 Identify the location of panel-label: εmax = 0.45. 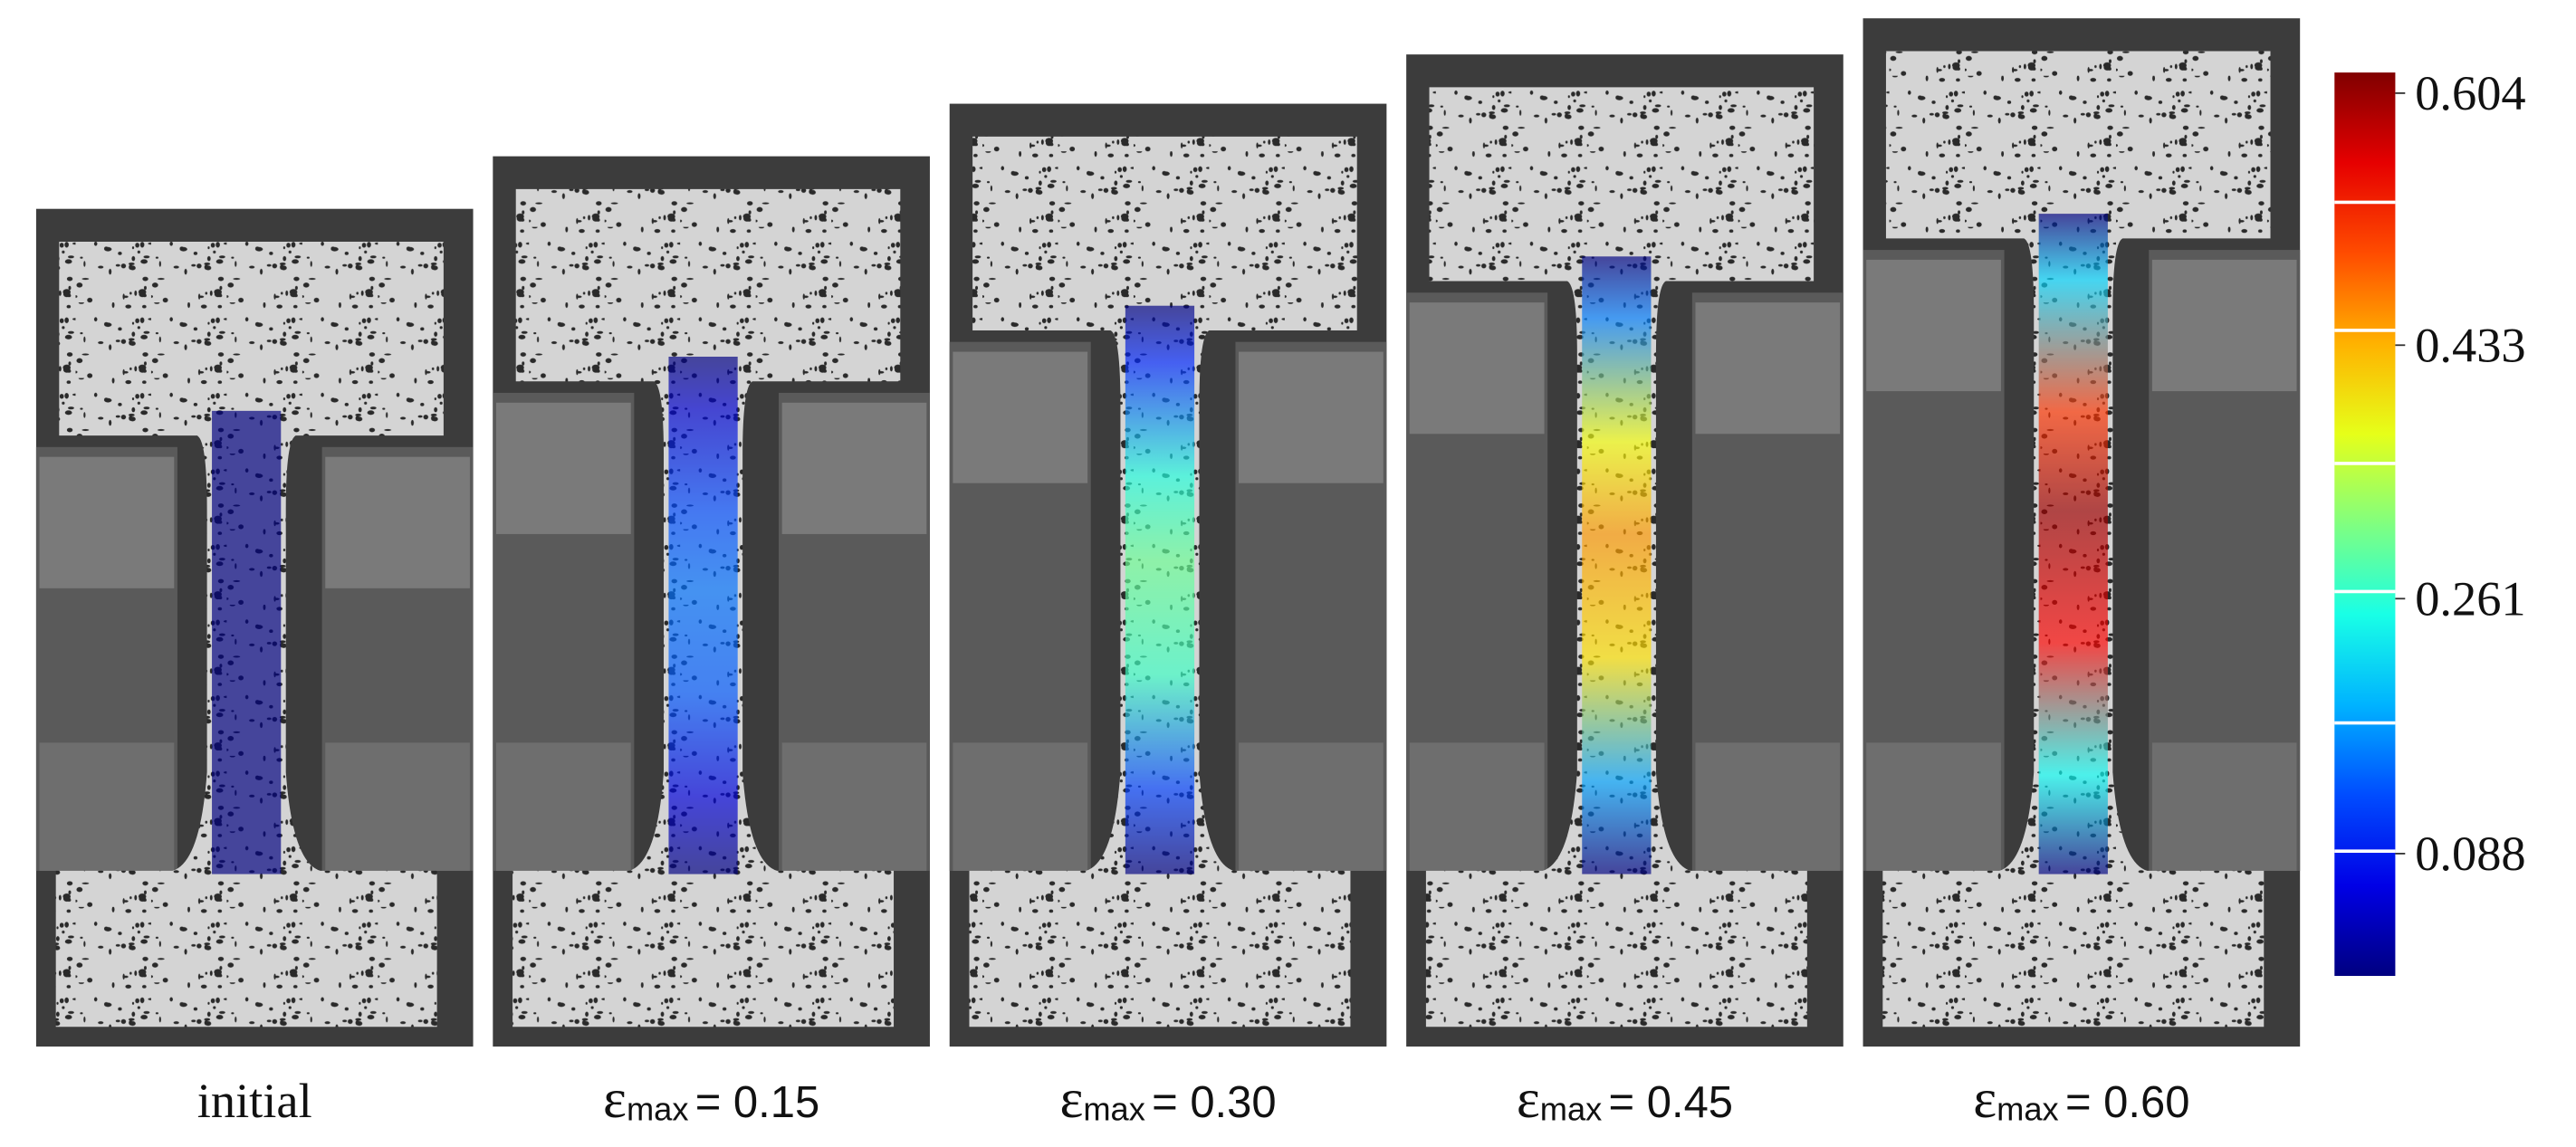
(1625, 1099).